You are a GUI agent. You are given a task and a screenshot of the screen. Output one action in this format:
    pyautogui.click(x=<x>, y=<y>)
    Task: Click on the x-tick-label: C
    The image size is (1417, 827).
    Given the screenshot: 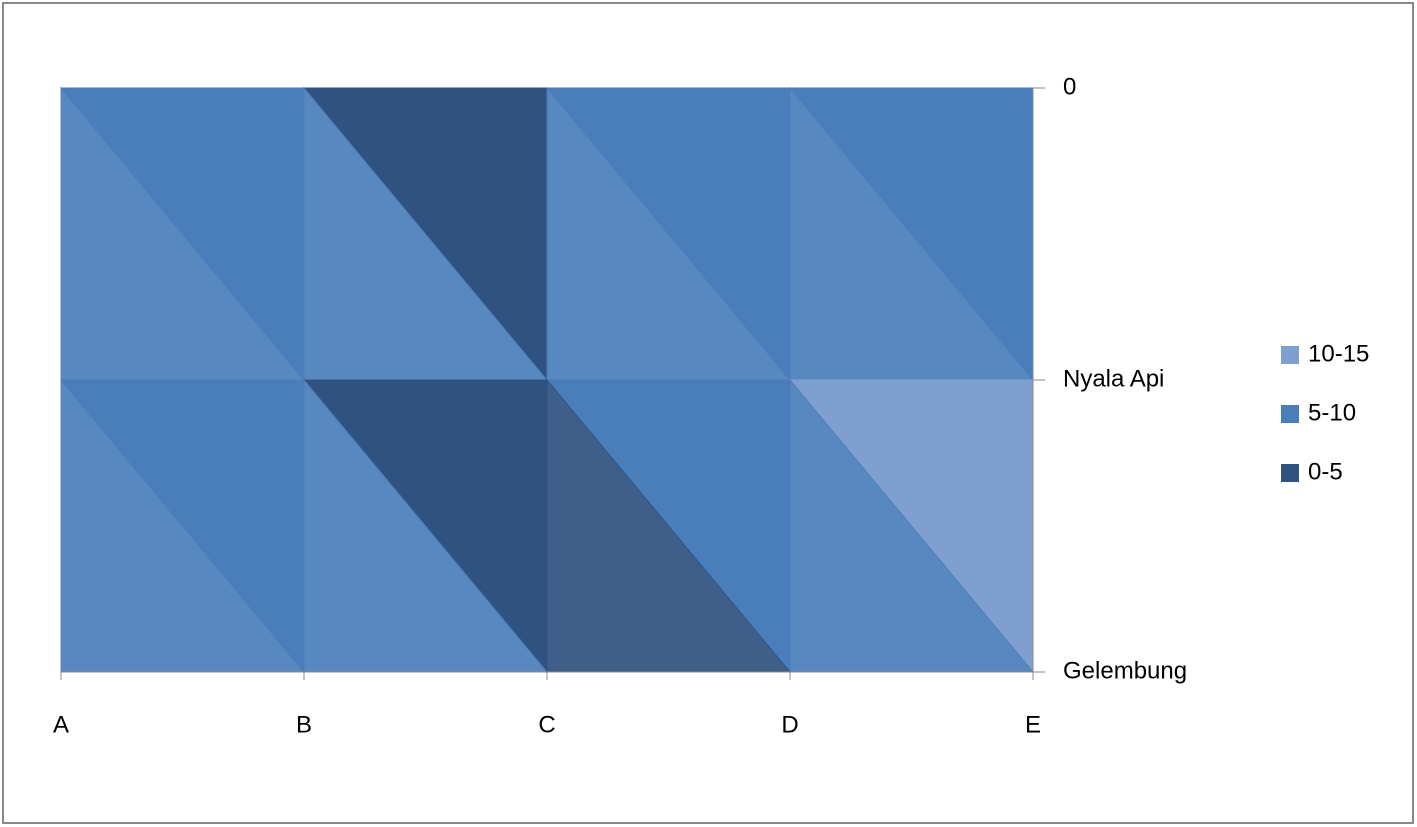 What is the action you would take?
    pyautogui.click(x=546, y=724)
    